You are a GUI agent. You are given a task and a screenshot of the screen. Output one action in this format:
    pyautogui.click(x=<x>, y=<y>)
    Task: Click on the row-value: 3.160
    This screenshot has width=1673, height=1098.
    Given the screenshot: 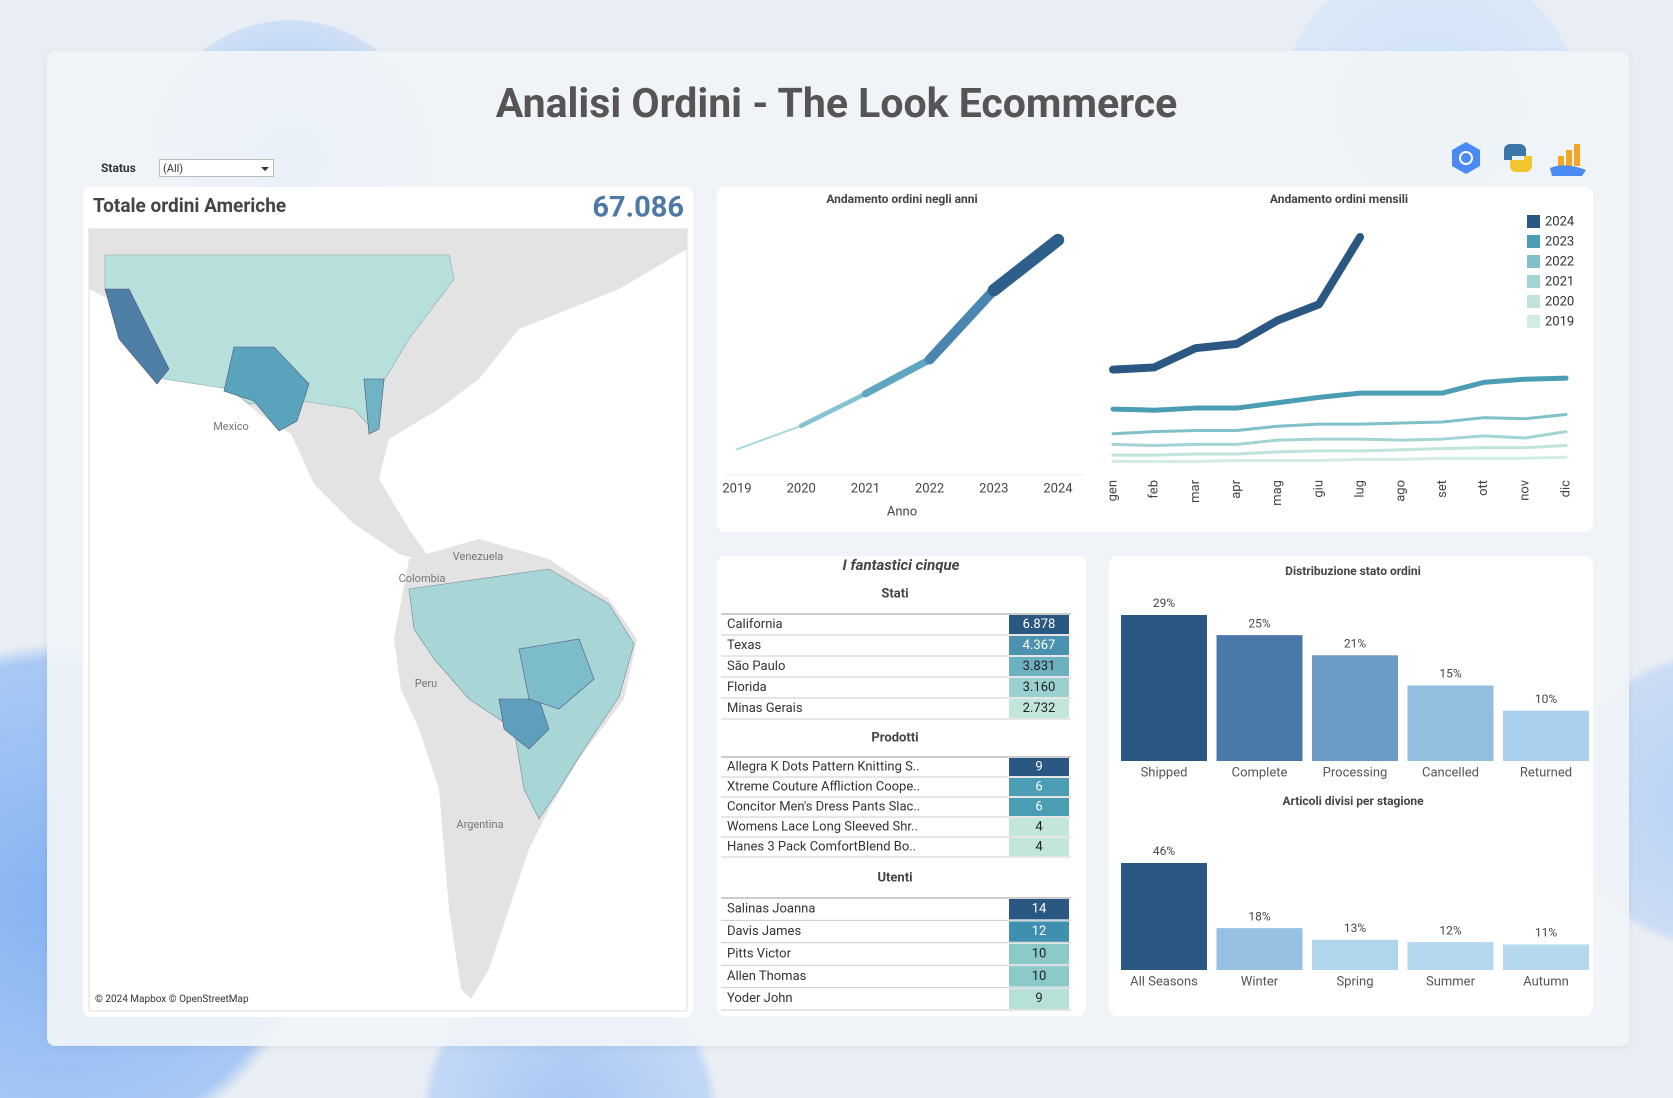 What is the action you would take?
    pyautogui.click(x=1039, y=687)
    